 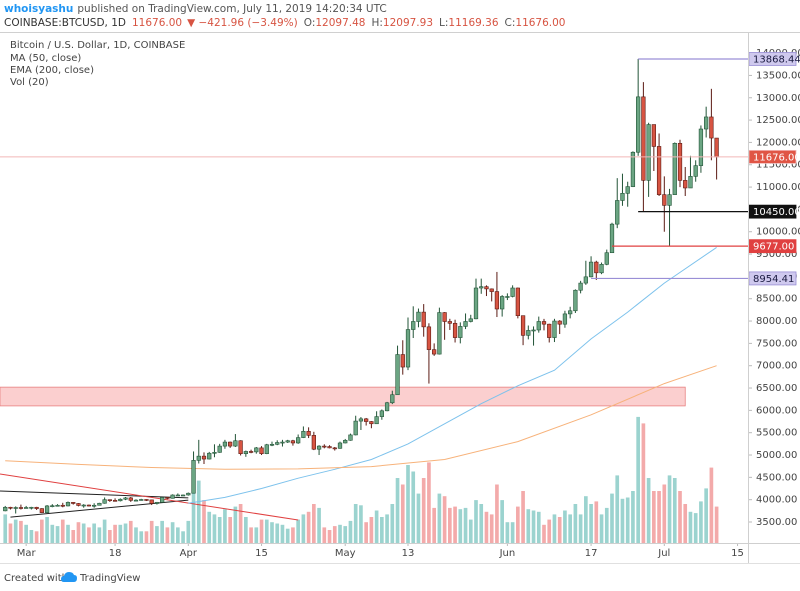 I want to click on x-tick-label: Jun, so click(x=507, y=553).